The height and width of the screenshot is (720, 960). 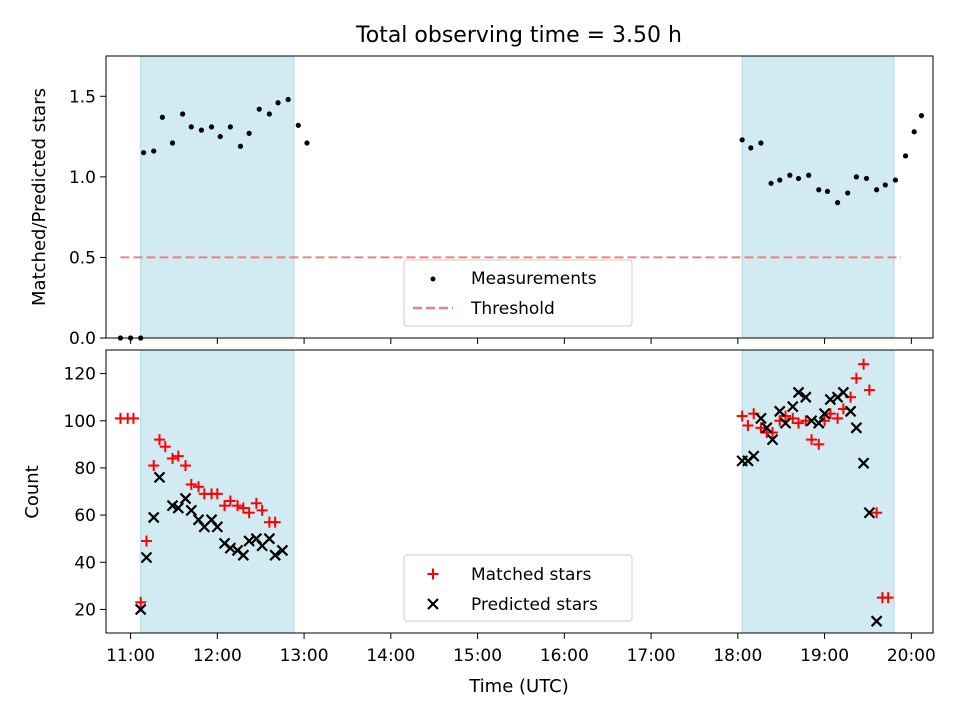 I want to click on y-tick-label: 0.0, so click(x=82, y=339).